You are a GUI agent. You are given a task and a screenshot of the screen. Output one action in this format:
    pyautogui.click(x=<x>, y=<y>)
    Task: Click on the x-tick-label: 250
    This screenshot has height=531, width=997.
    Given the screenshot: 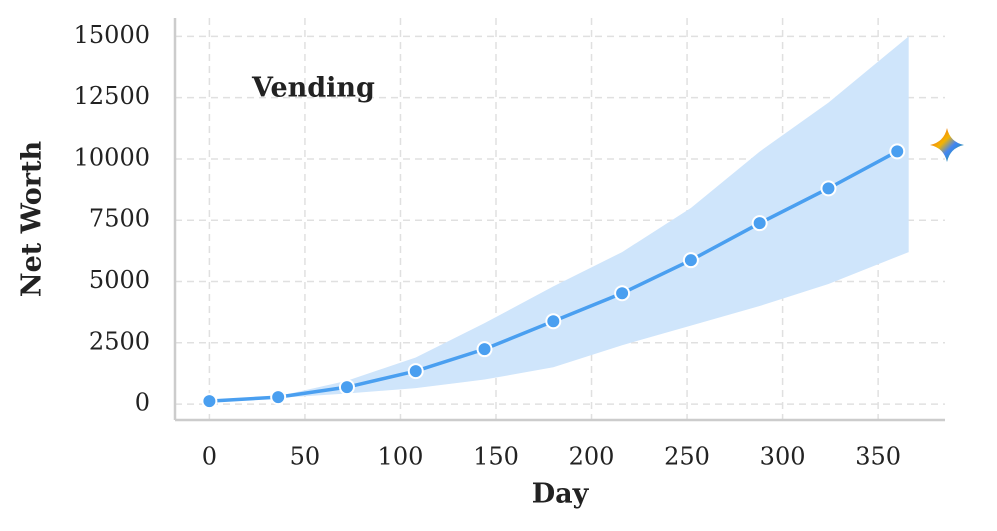 What is the action you would take?
    pyautogui.click(x=687, y=457)
    